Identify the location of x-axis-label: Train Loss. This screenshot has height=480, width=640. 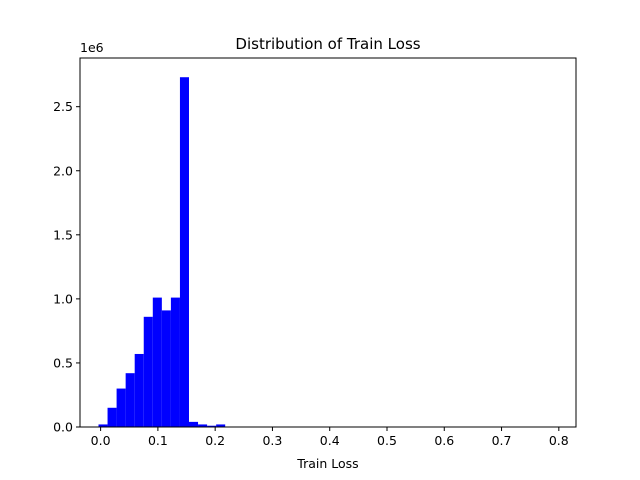
(327, 463).